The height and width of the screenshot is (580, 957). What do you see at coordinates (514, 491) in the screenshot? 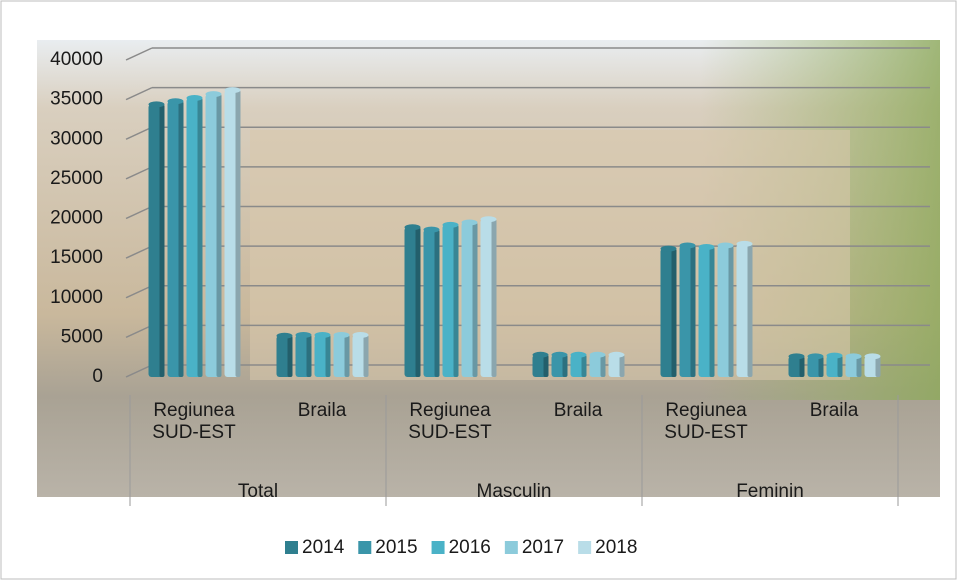
I see `group-label: Masculin` at bounding box center [514, 491].